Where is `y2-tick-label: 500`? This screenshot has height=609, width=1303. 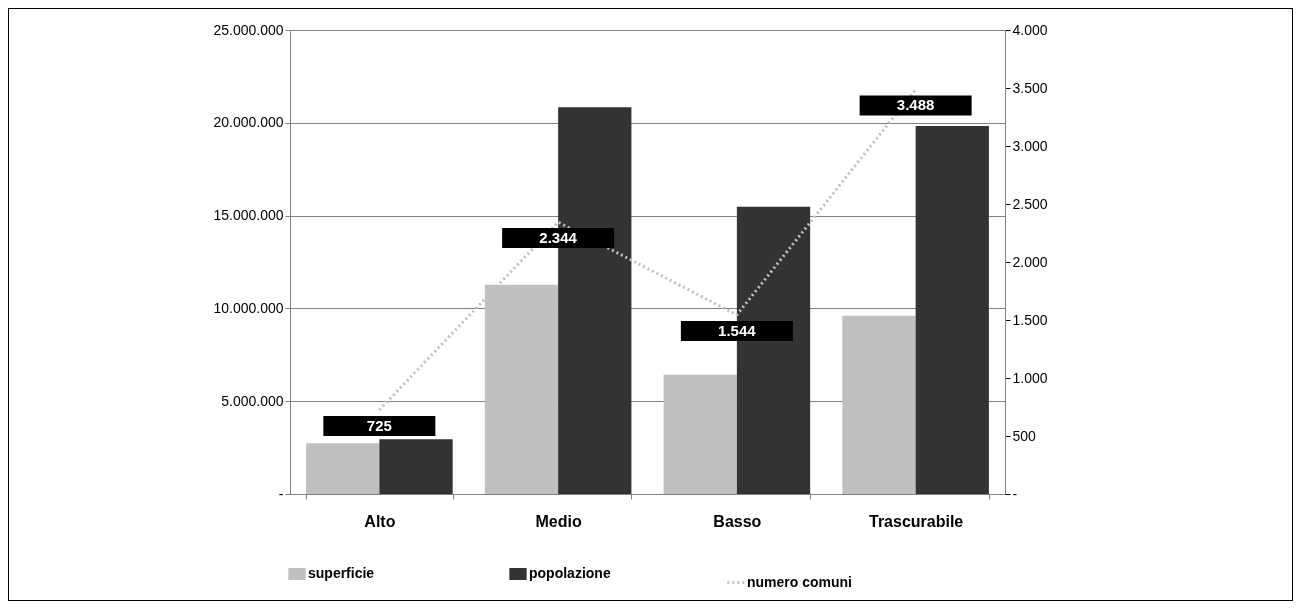
y2-tick-label: 500 is located at coordinates (1024, 435).